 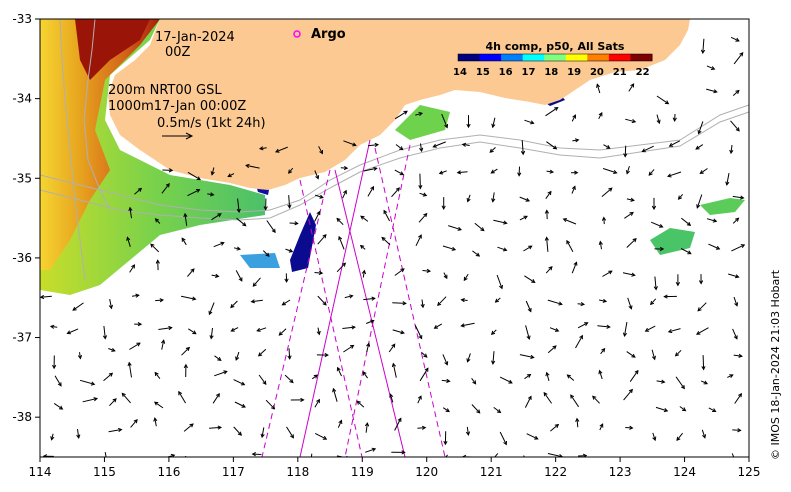 I want to click on colorbar-label: 18, so click(x=551, y=72).